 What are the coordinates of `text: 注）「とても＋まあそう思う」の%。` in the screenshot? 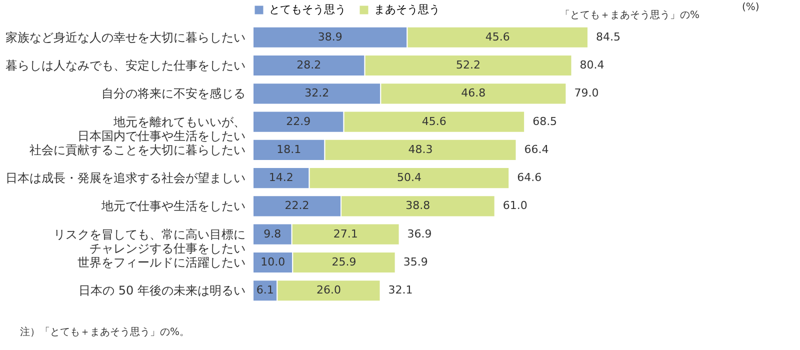 It's located at (105, 332).